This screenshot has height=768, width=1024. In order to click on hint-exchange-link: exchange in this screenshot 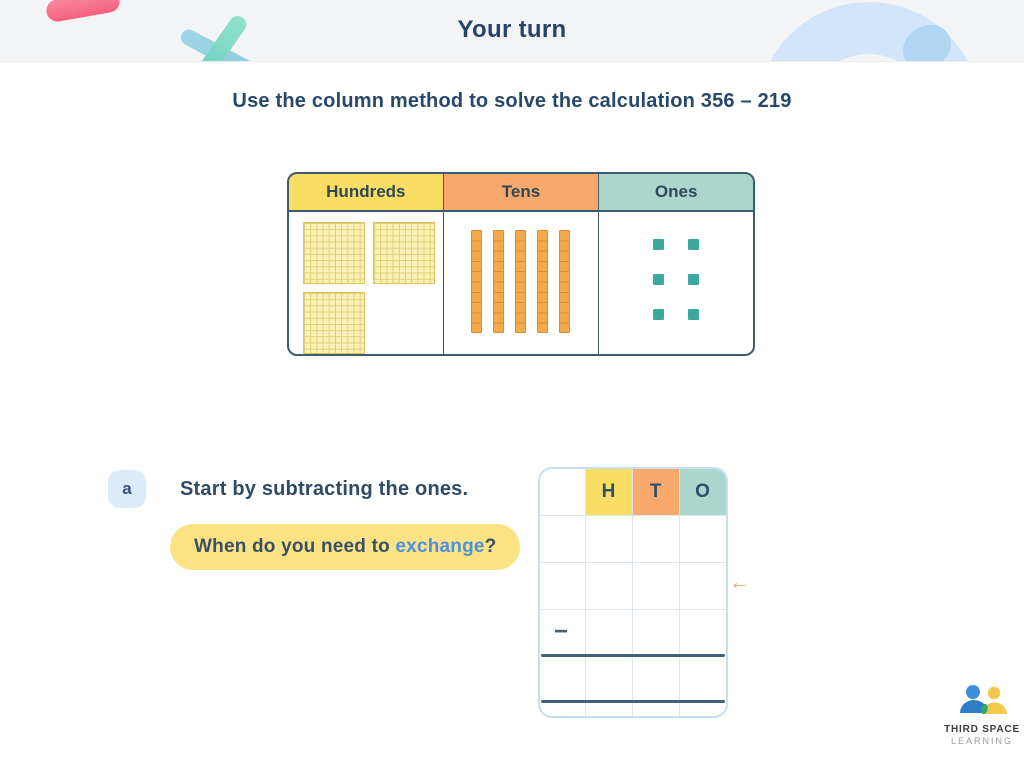, I will do `click(440, 546)`.